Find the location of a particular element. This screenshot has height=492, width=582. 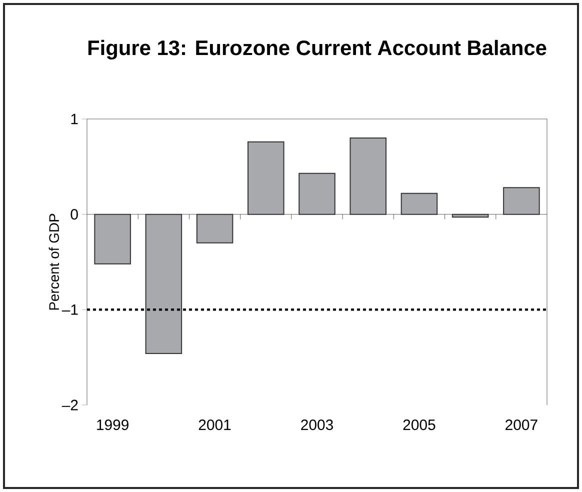

y-tick-label: –1 is located at coordinates (70, 309).